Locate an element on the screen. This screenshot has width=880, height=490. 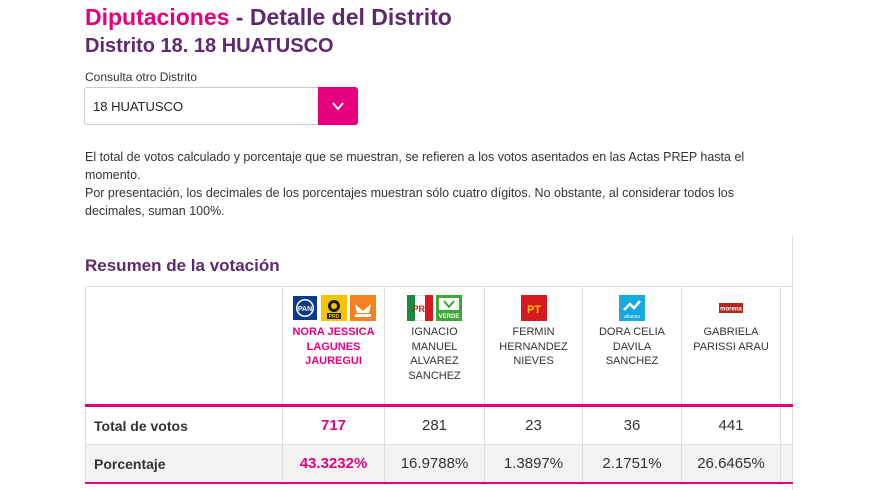
alianza-logo-icon: alianza is located at coordinates (632, 308).